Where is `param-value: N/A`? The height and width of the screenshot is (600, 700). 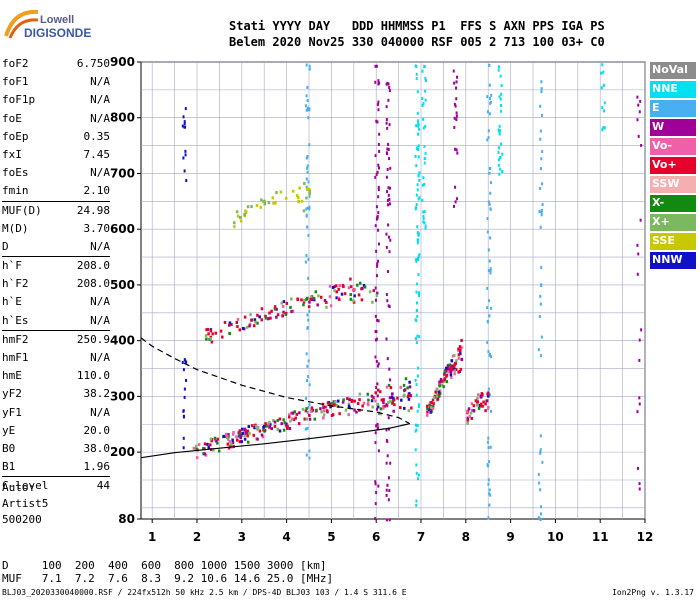 param-value: N/A is located at coordinates (100, 100).